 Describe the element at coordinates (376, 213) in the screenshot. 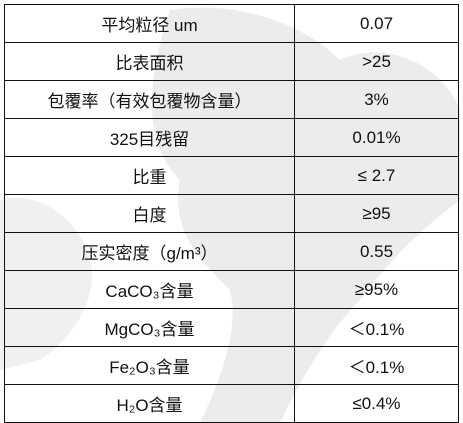

I see `value-cell: ≥95` at that location.